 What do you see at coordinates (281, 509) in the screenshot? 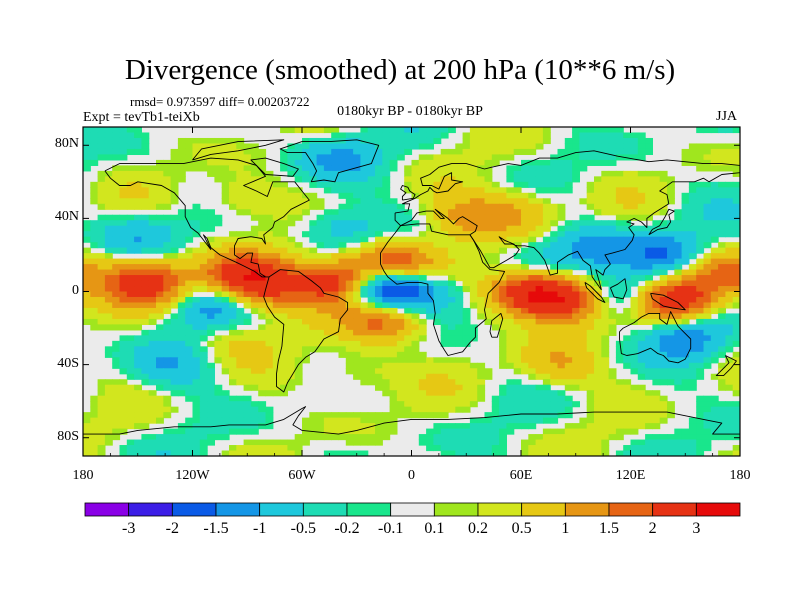
I see `colorbar-swatch` at bounding box center [281, 509].